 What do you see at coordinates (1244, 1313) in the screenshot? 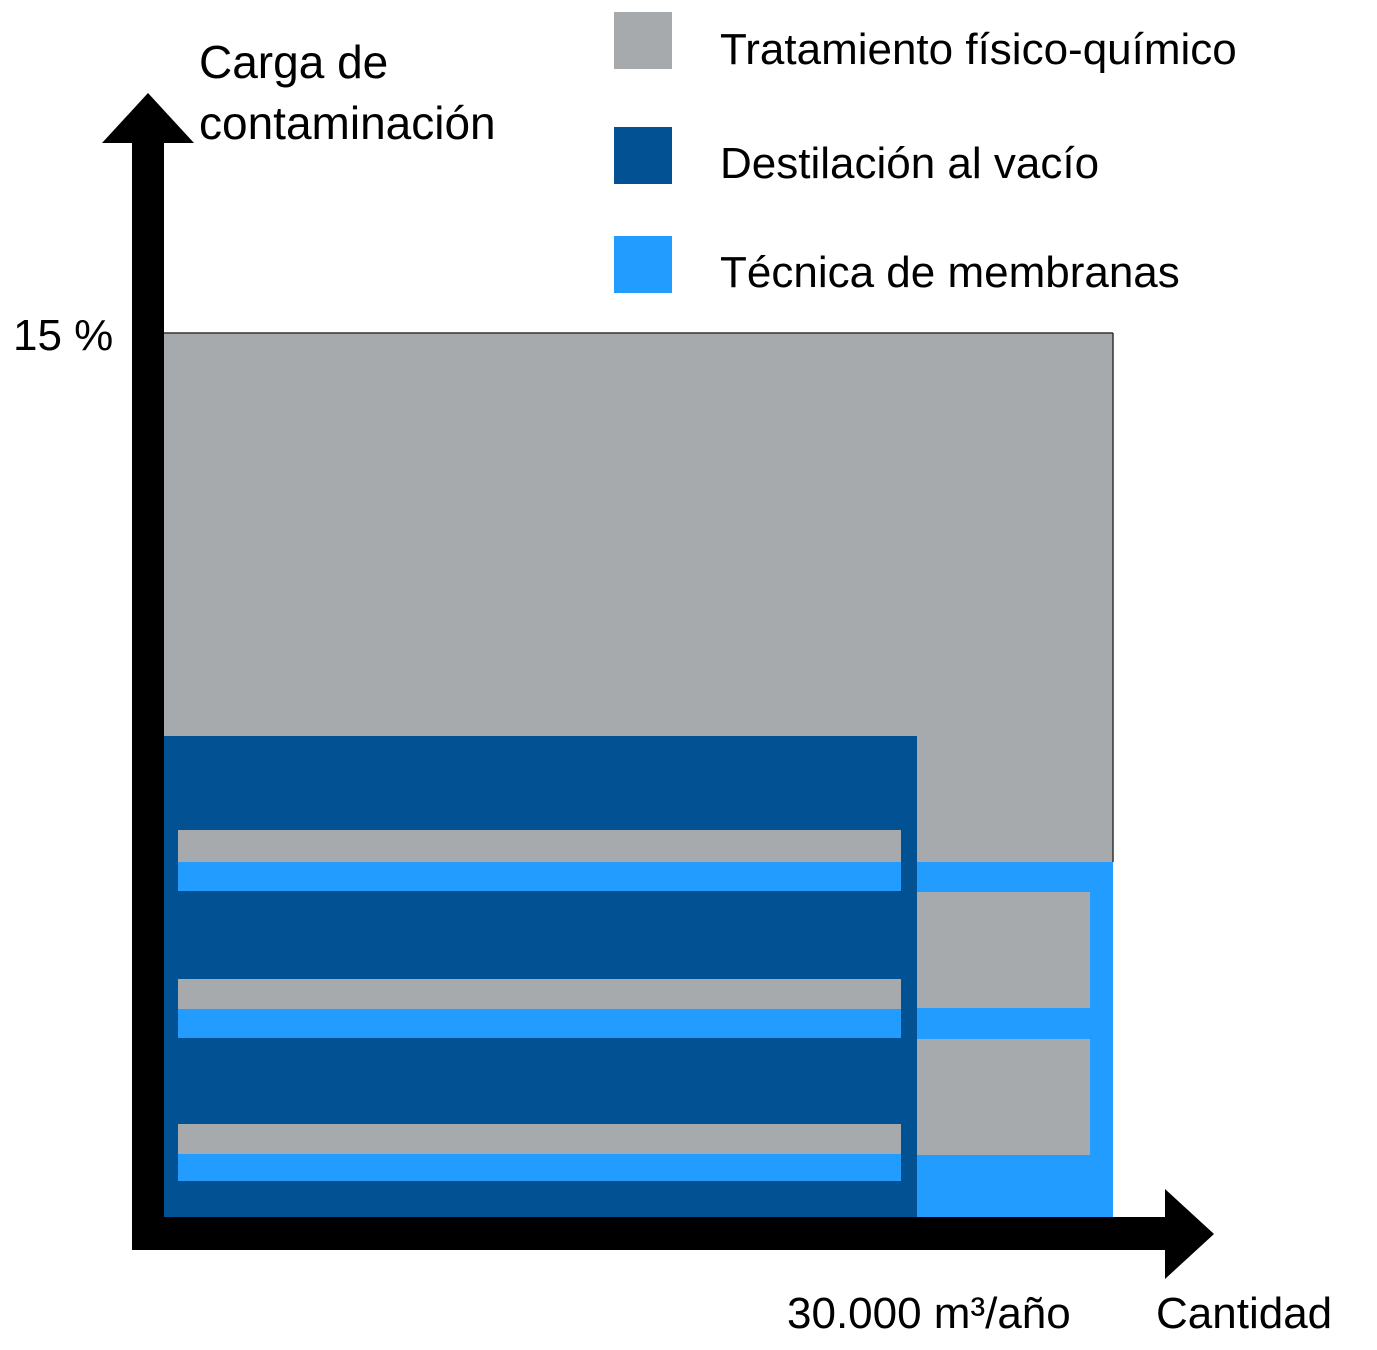
I see `x-axis-label: Cantidad` at bounding box center [1244, 1313].